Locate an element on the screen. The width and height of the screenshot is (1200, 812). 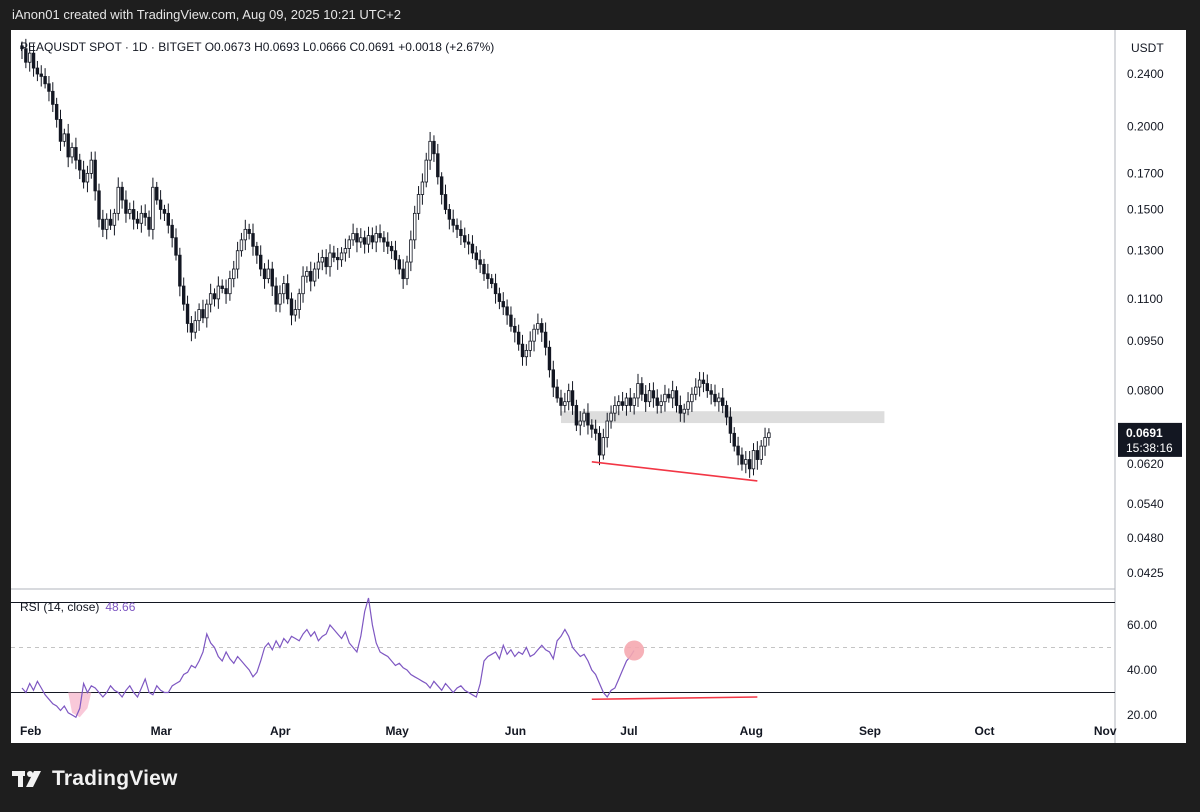
last-price-badge is located at coordinates (1150, 439).